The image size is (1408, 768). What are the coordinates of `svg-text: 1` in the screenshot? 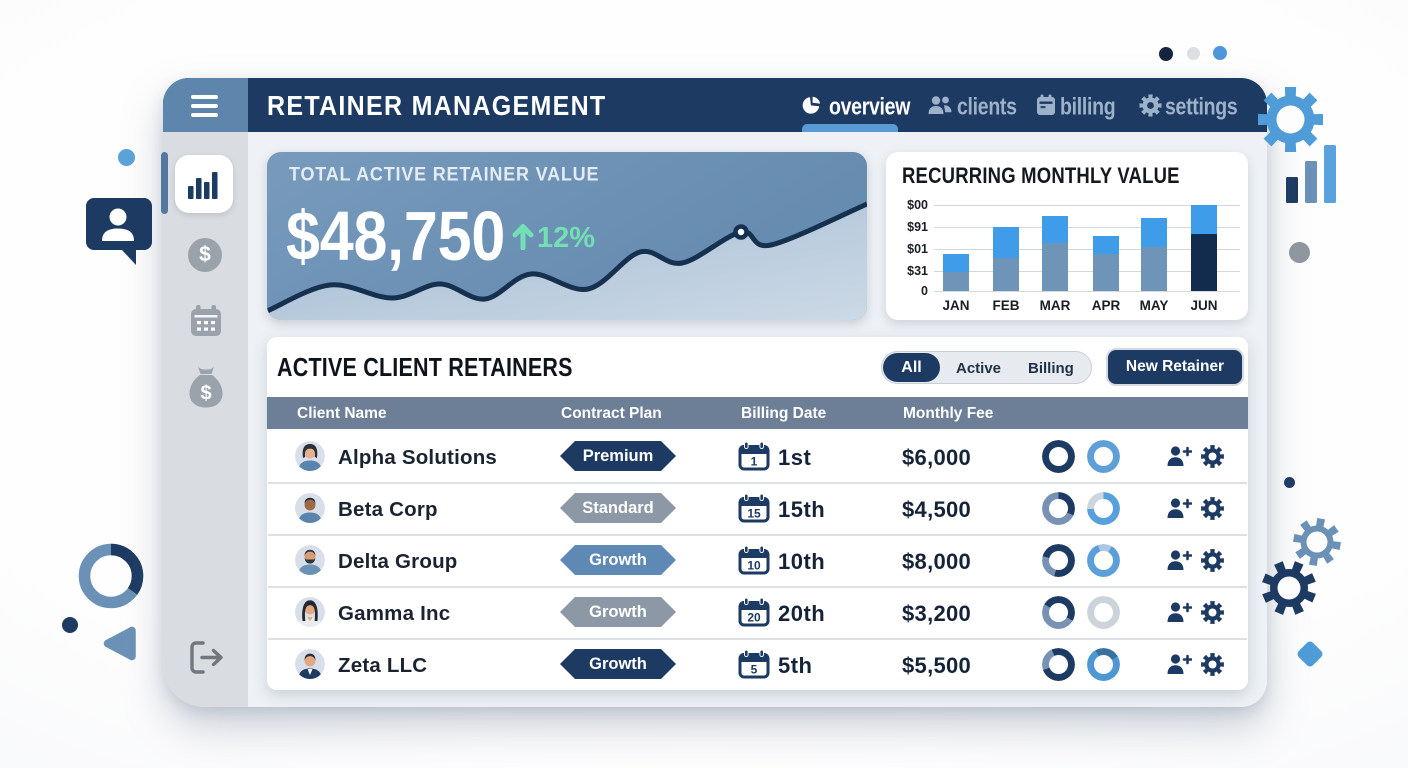 It's located at (754, 462).